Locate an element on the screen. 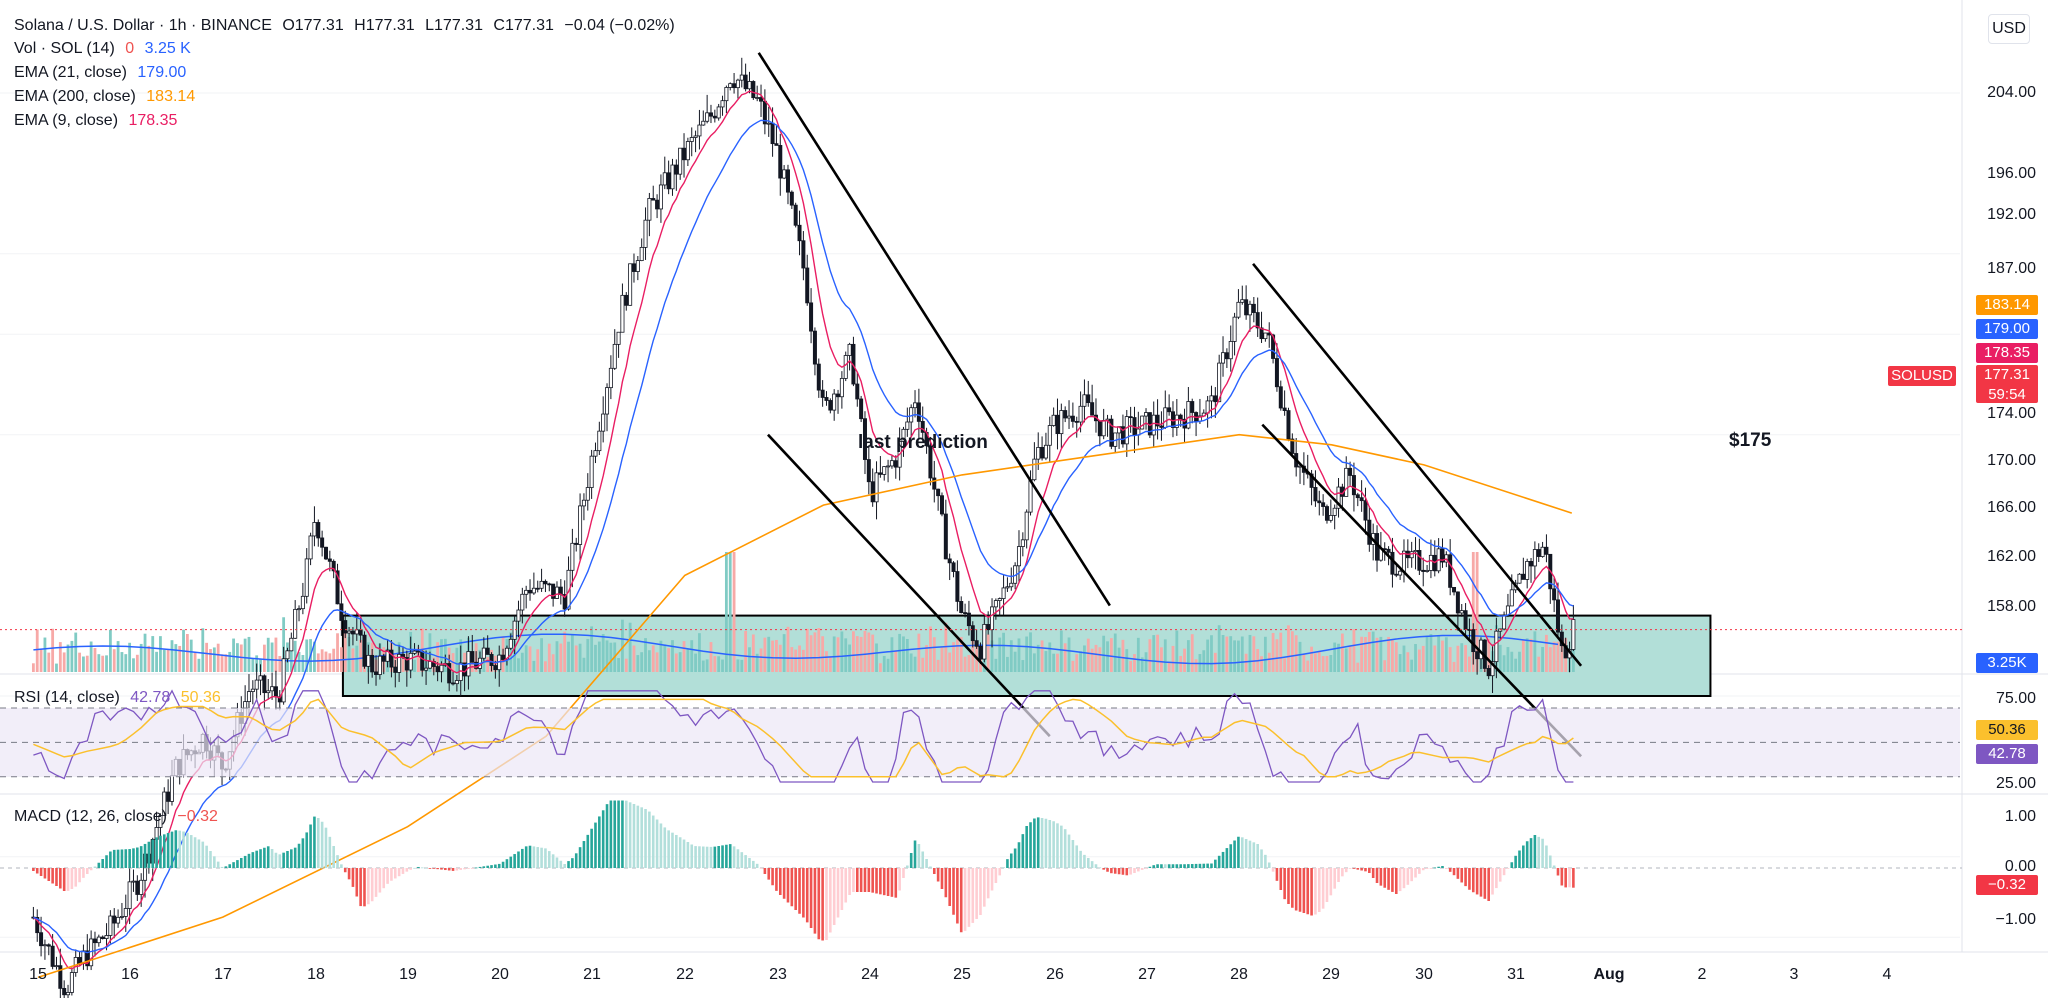  rsi-label: RSI (14, close) is located at coordinates (67, 697).